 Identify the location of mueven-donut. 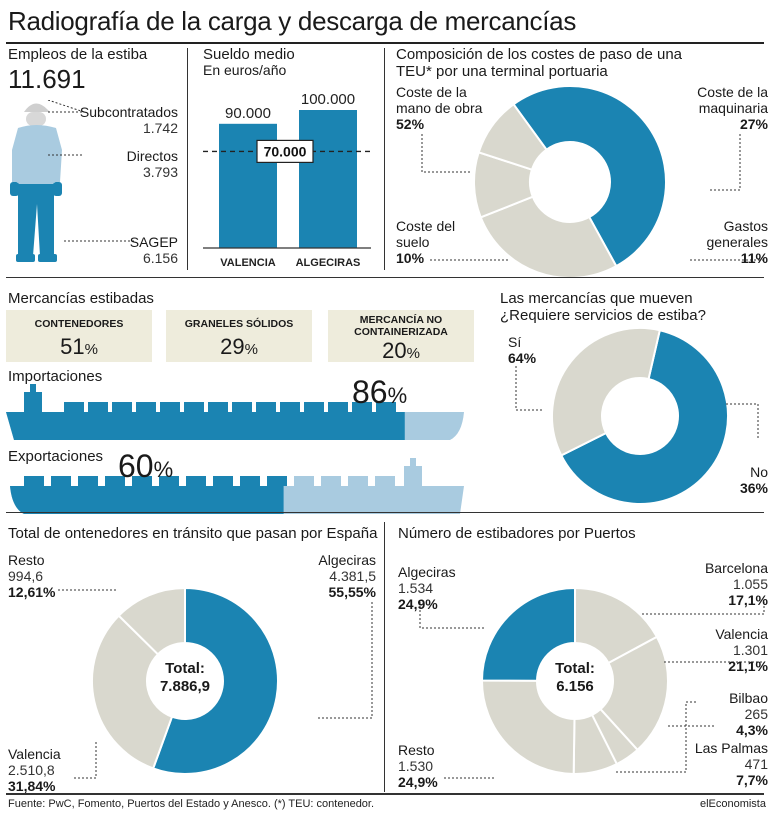
(640, 416).